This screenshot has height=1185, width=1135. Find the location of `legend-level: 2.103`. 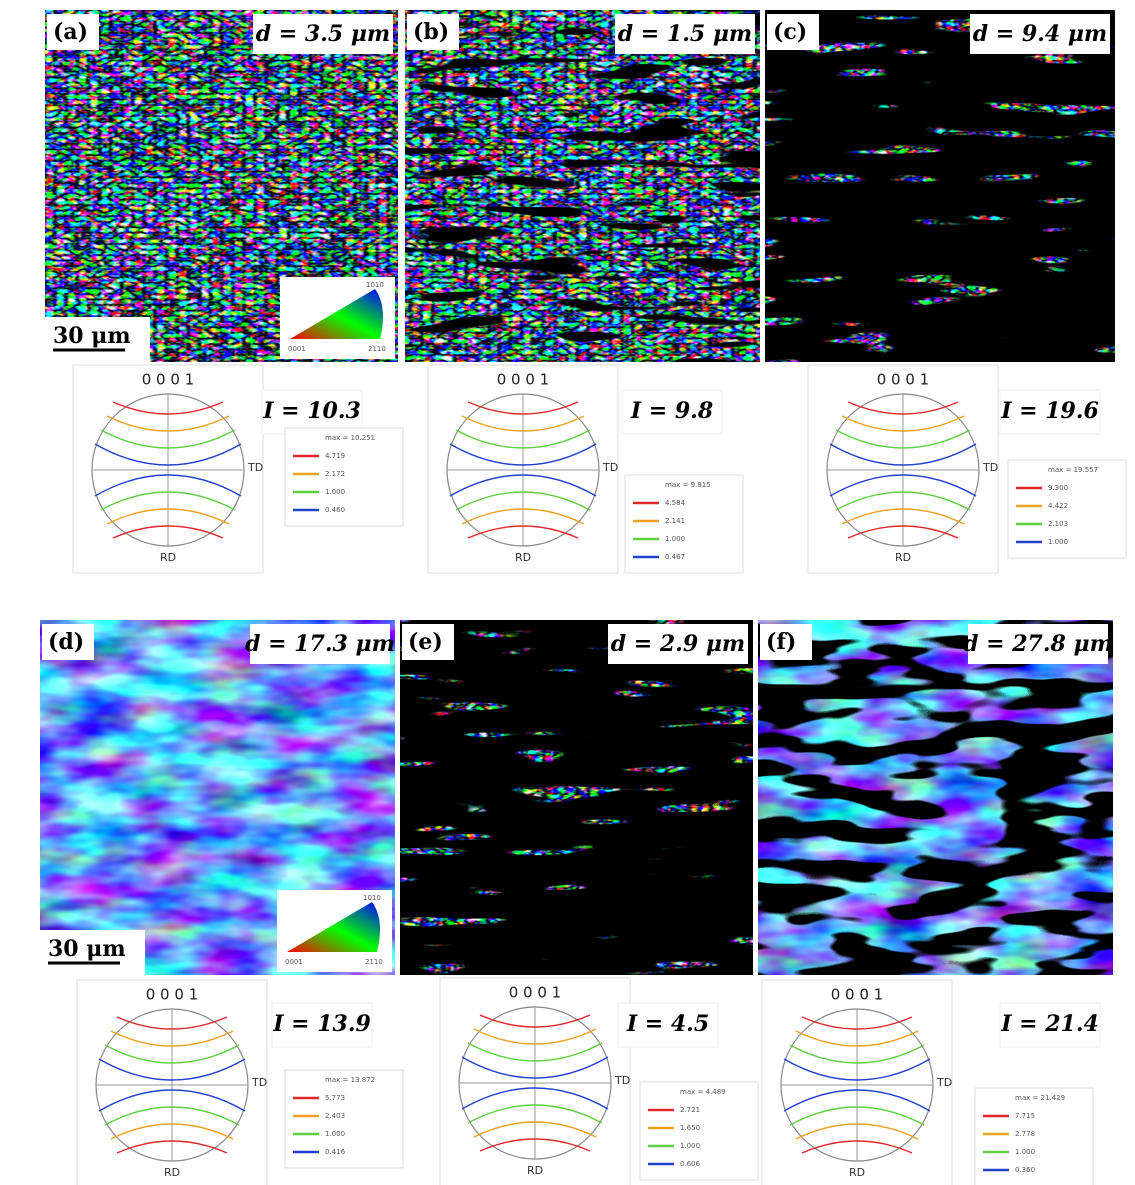

legend-level: 2.103 is located at coordinates (1058, 524).